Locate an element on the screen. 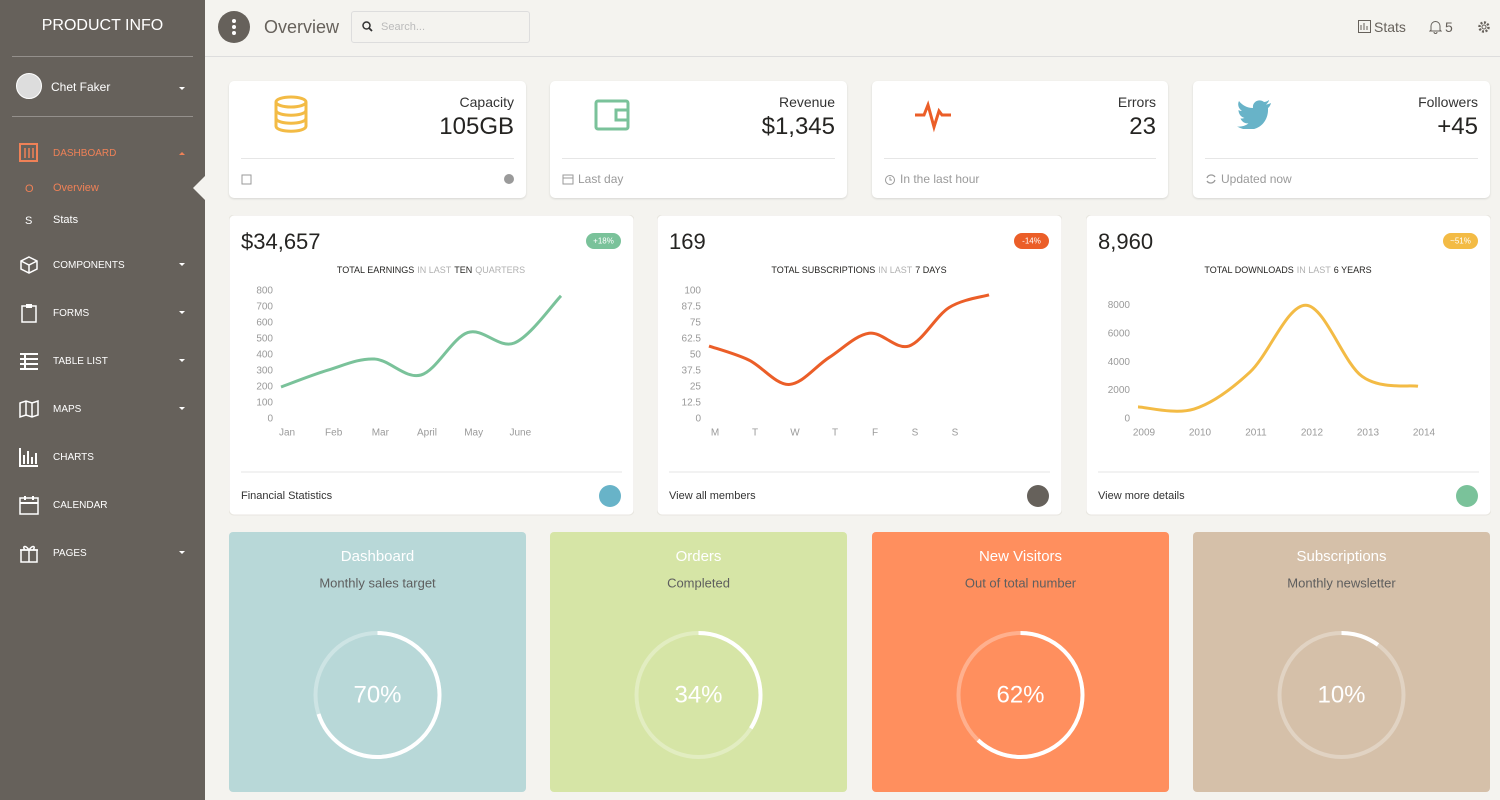 This screenshot has height=800, width=1500. x-tick-label: Jan is located at coordinates (287, 433).